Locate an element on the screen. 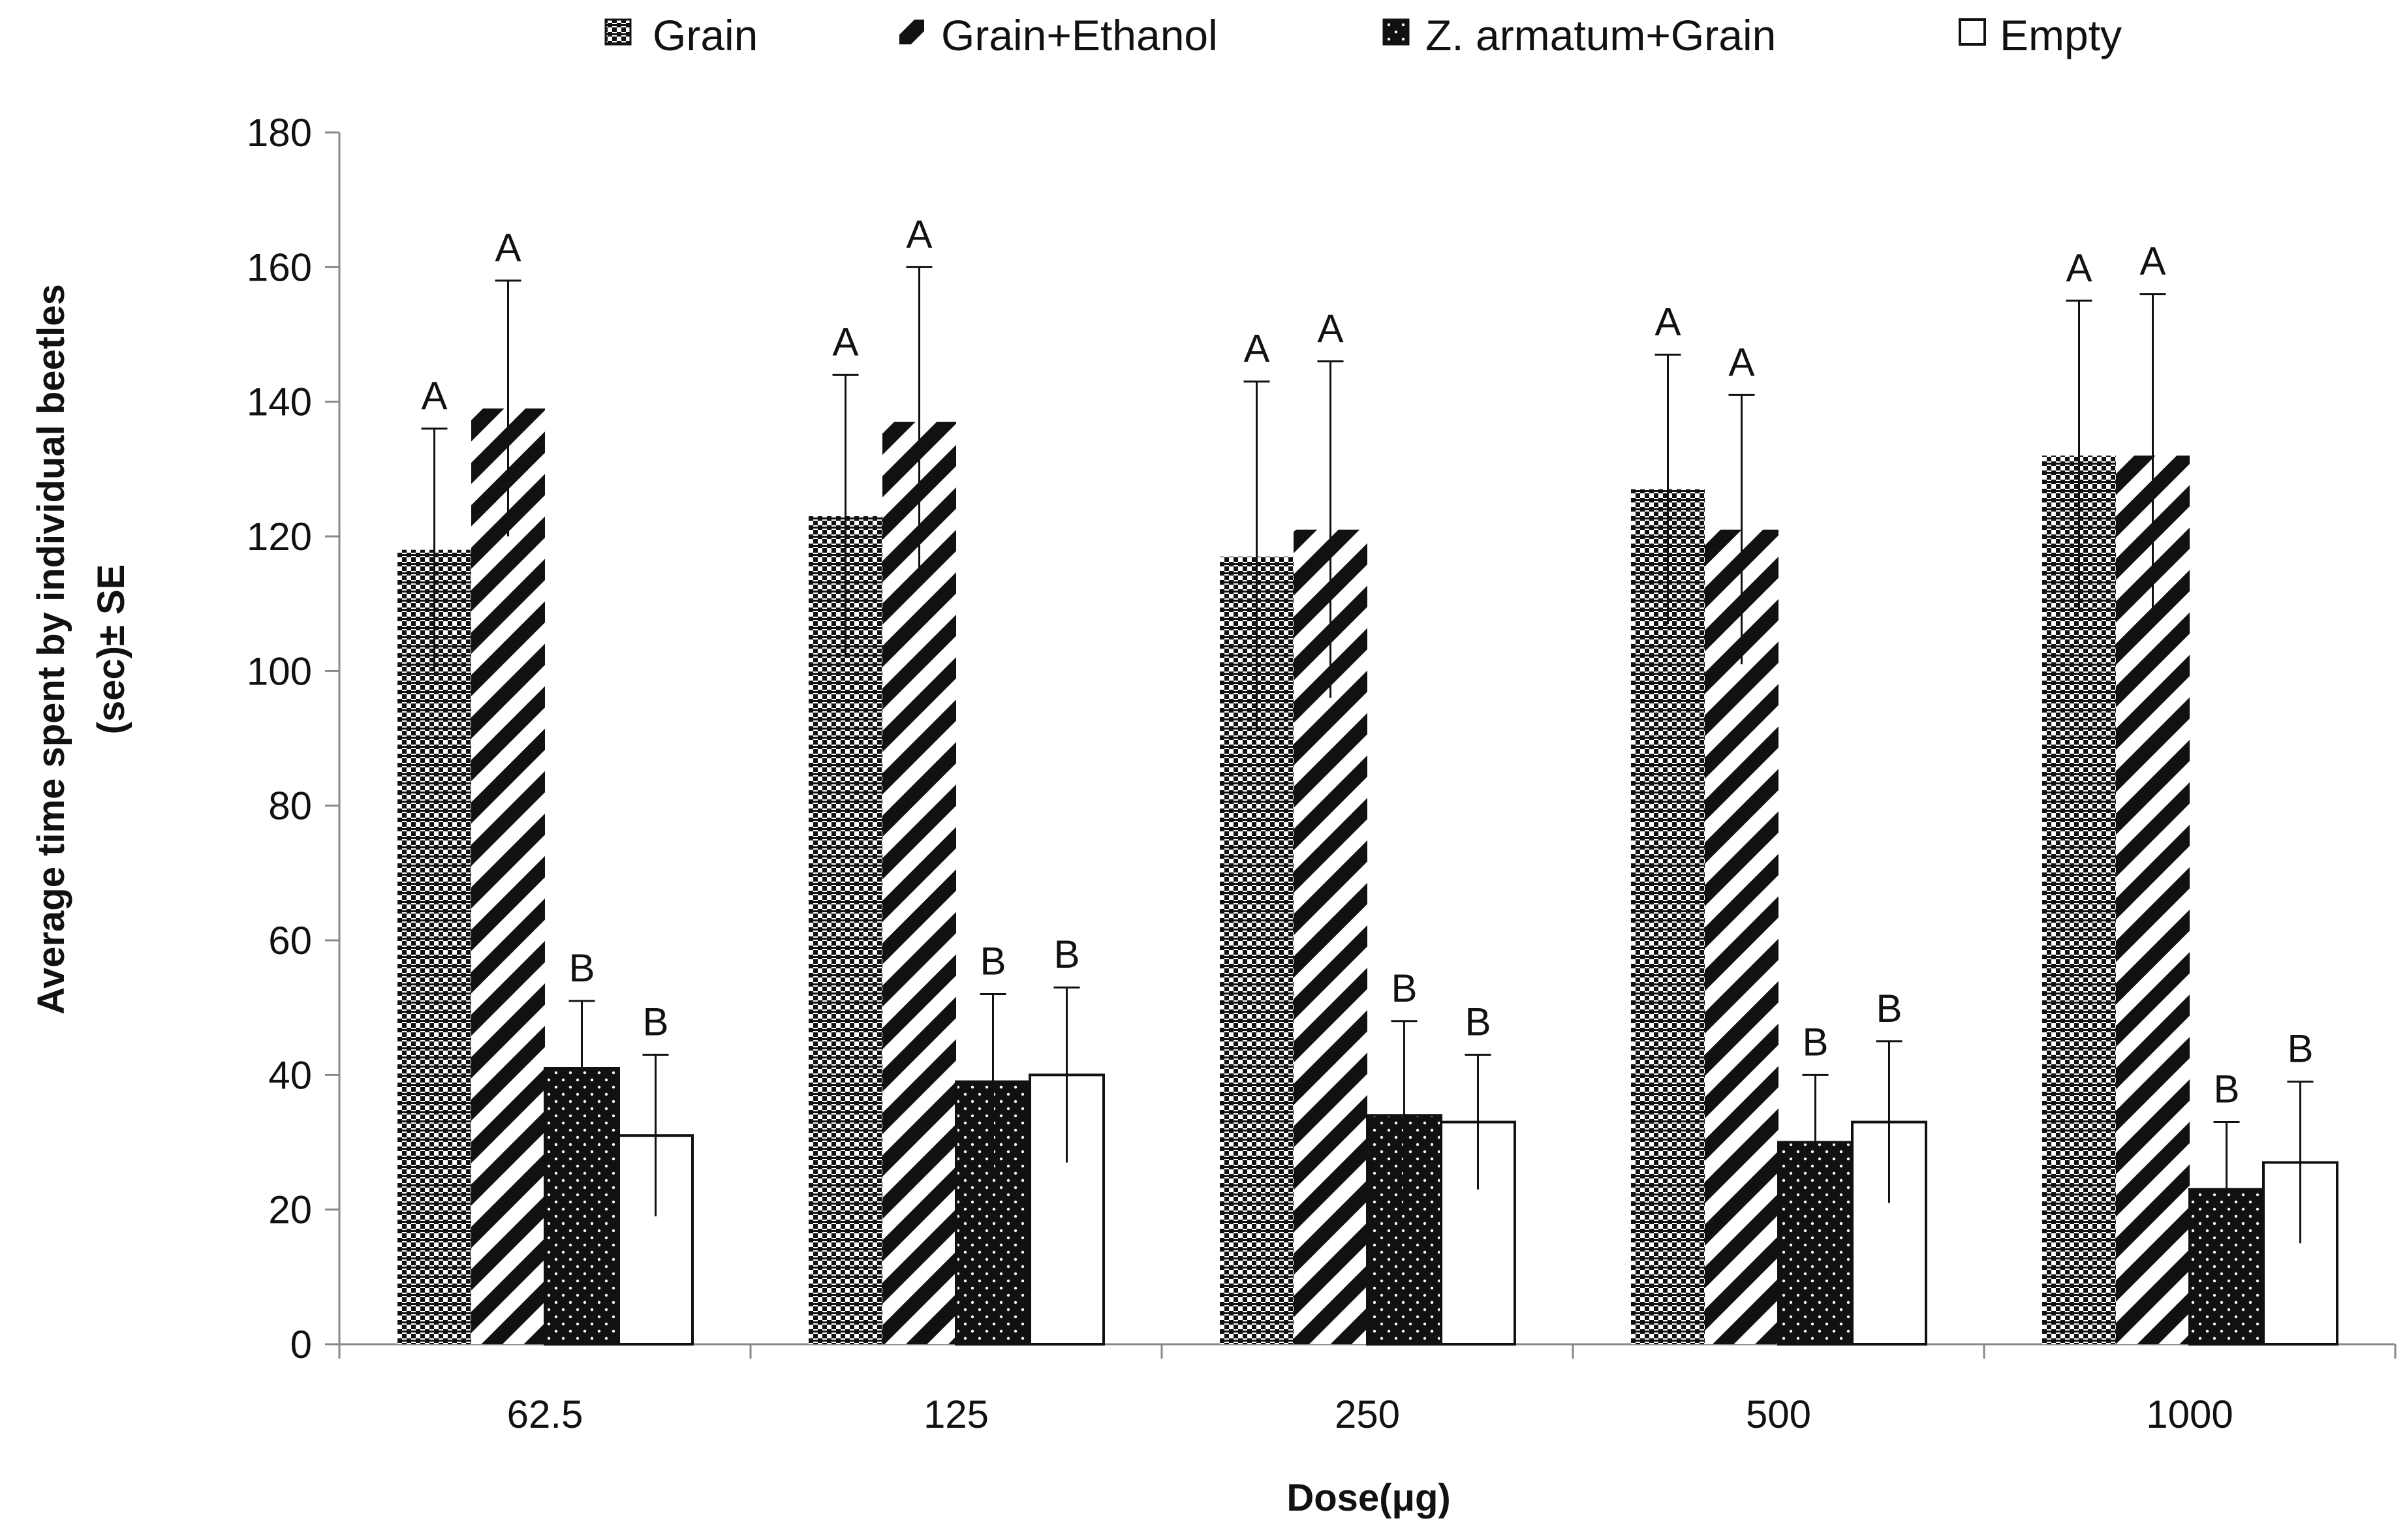 The width and height of the screenshot is (2407, 1540). y-tick-label: 140 is located at coordinates (279, 402).